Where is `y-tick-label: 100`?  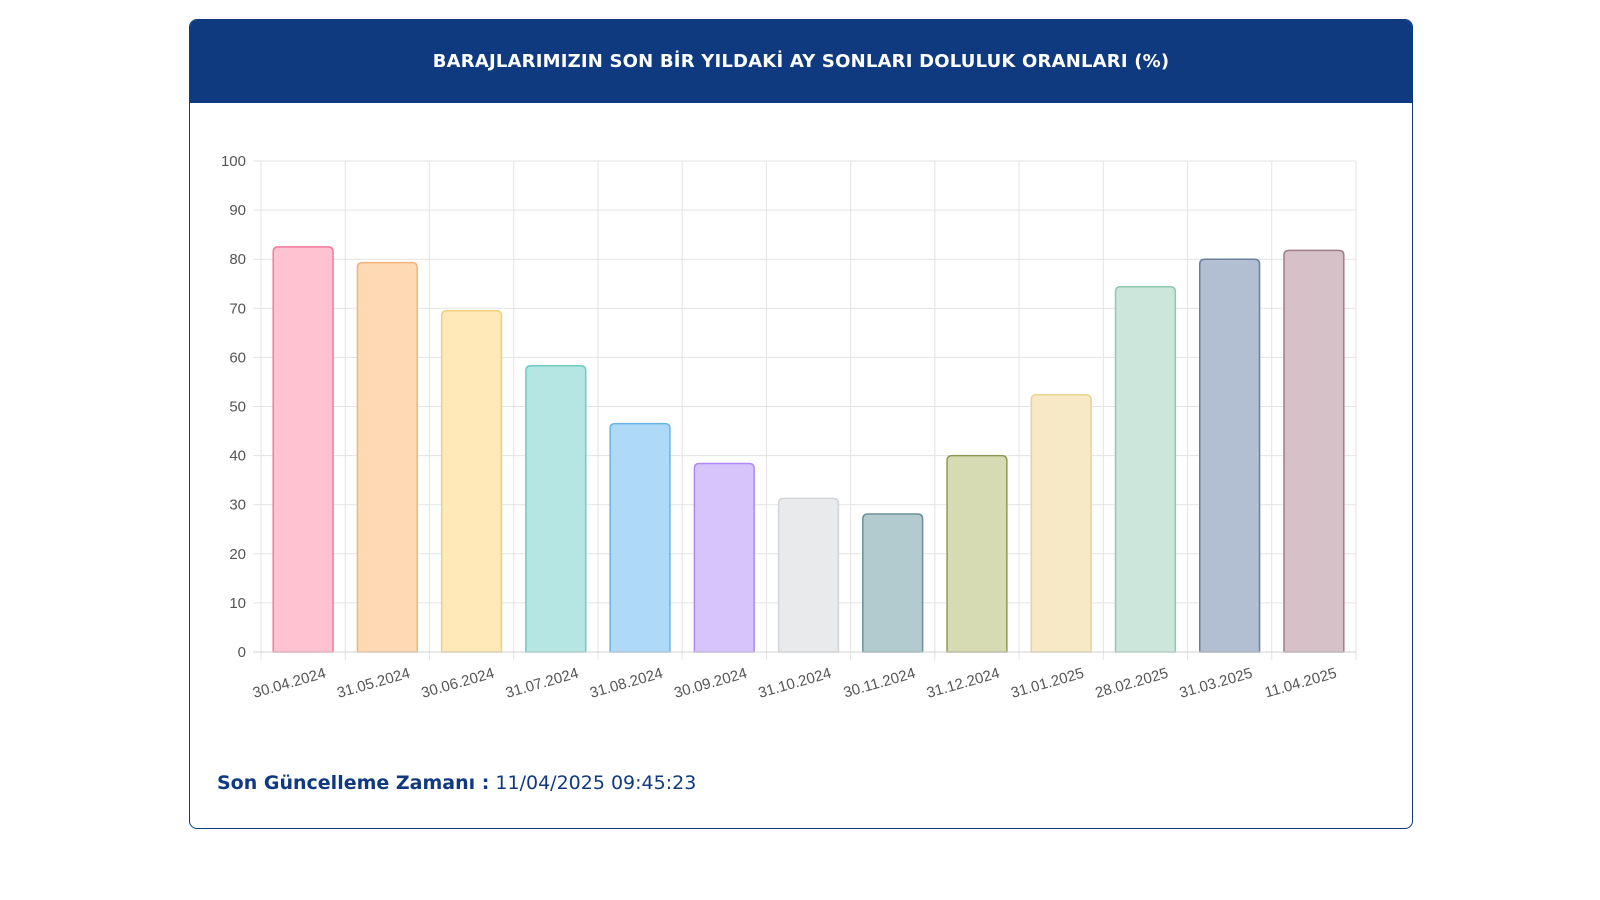 y-tick-label: 100 is located at coordinates (233, 161).